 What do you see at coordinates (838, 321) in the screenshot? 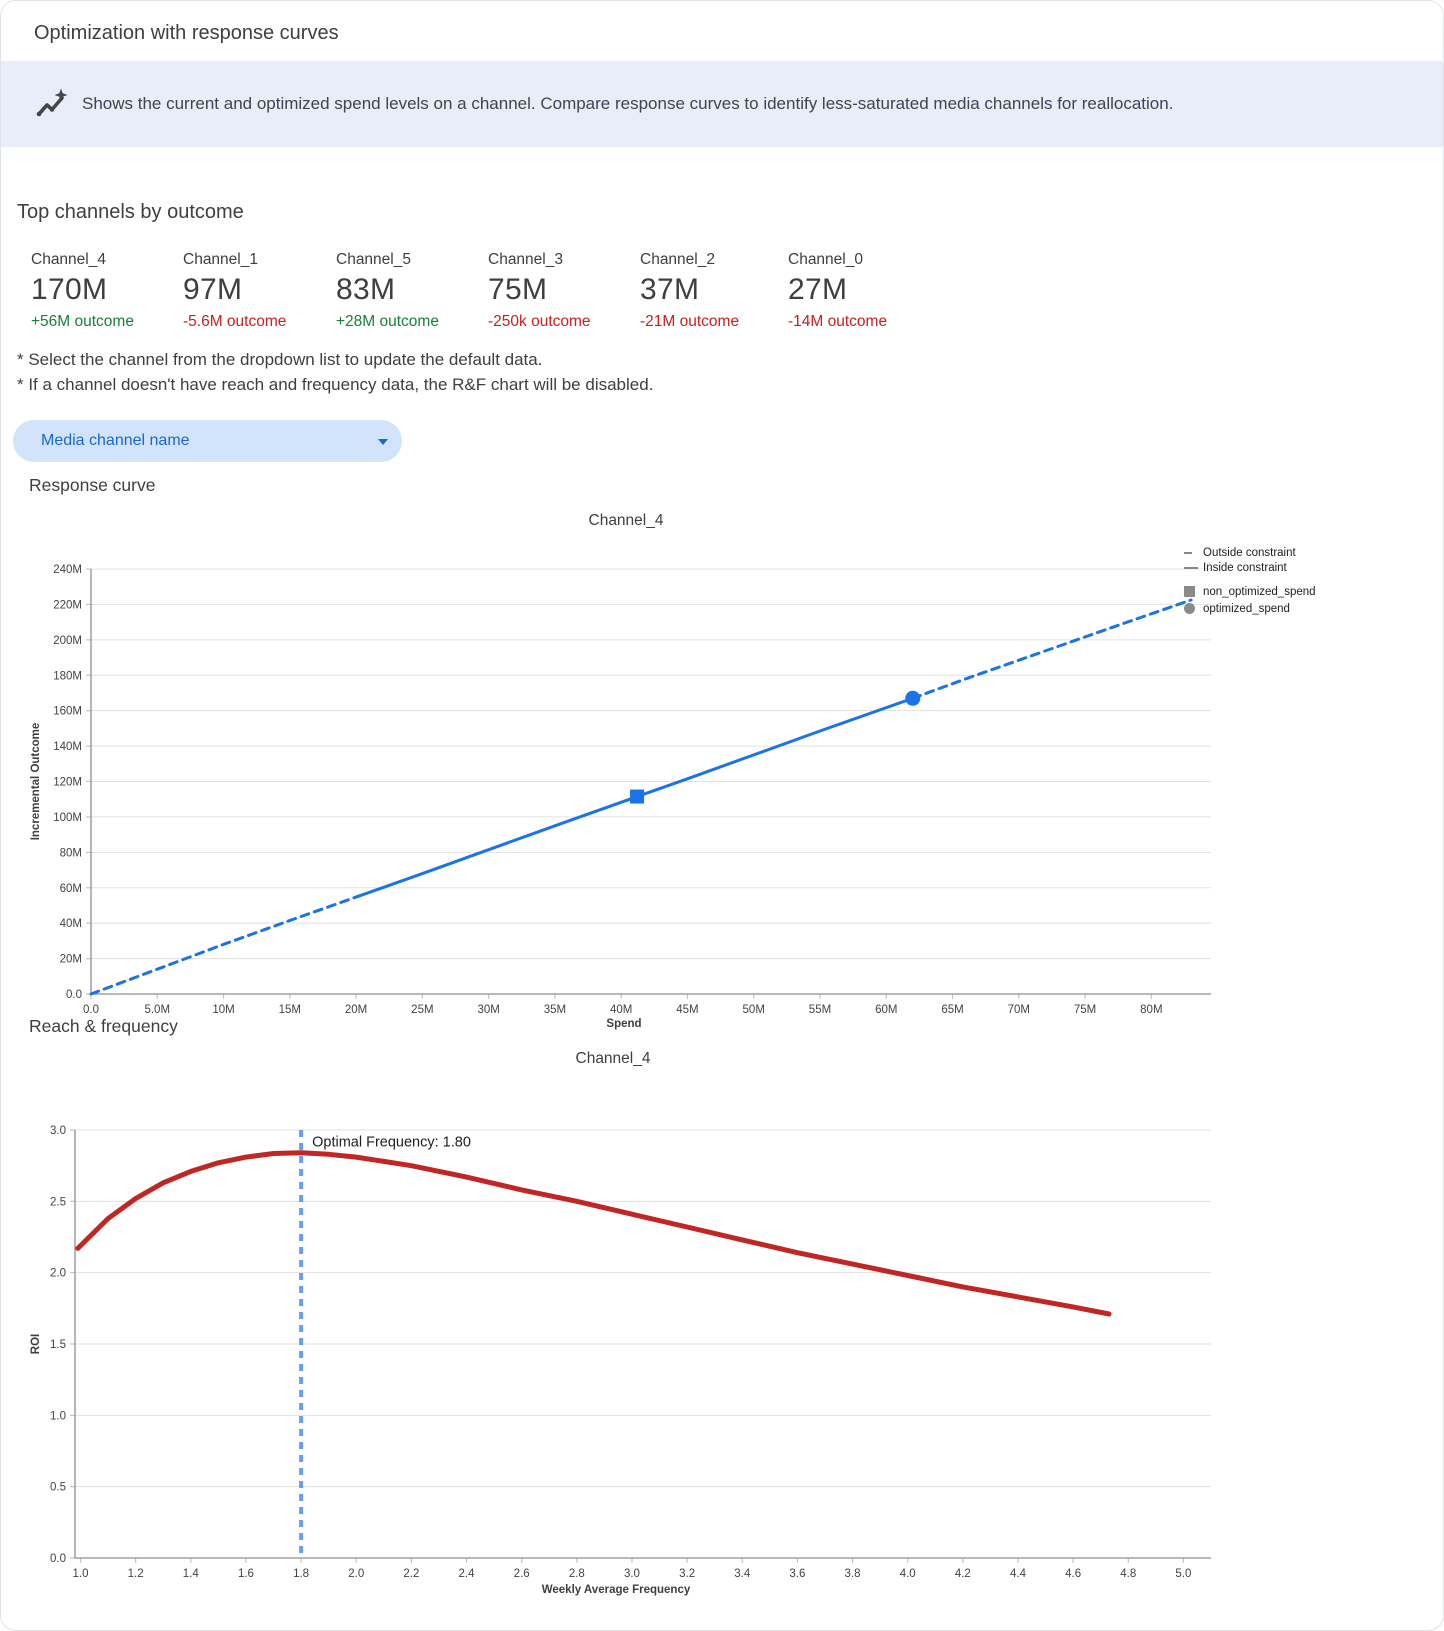
I see `channel-outcome-delta: -14M outcome` at bounding box center [838, 321].